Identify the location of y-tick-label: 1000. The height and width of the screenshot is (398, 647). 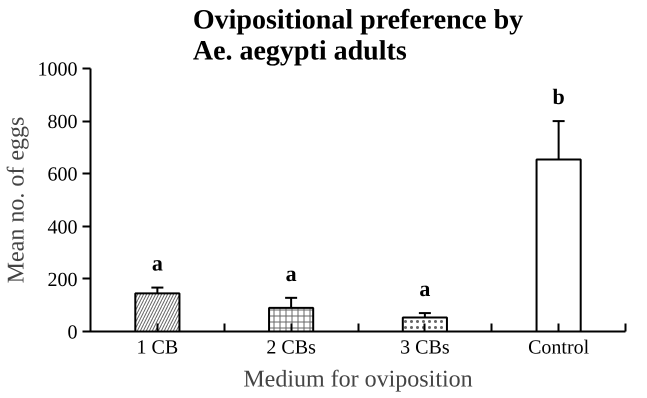
(58, 69).